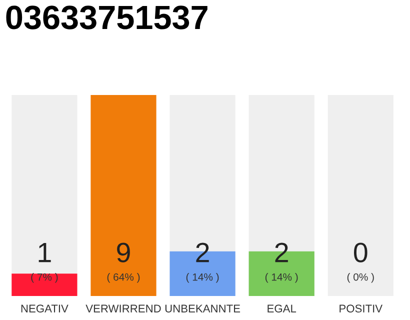 This screenshot has height=320, width=410. Describe the element at coordinates (44, 252) in the screenshot. I see `data-label: 1` at that location.